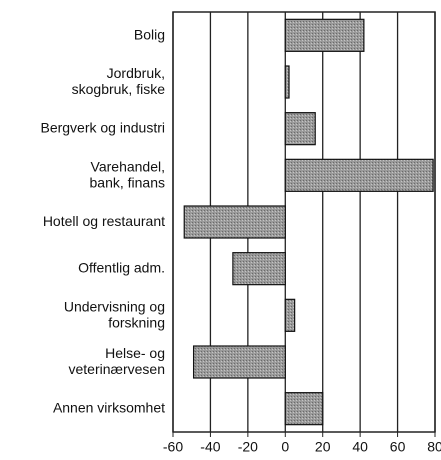 The height and width of the screenshot is (460, 441). Describe the element at coordinates (210, 447) in the screenshot. I see `x-tick-label: -40` at that location.